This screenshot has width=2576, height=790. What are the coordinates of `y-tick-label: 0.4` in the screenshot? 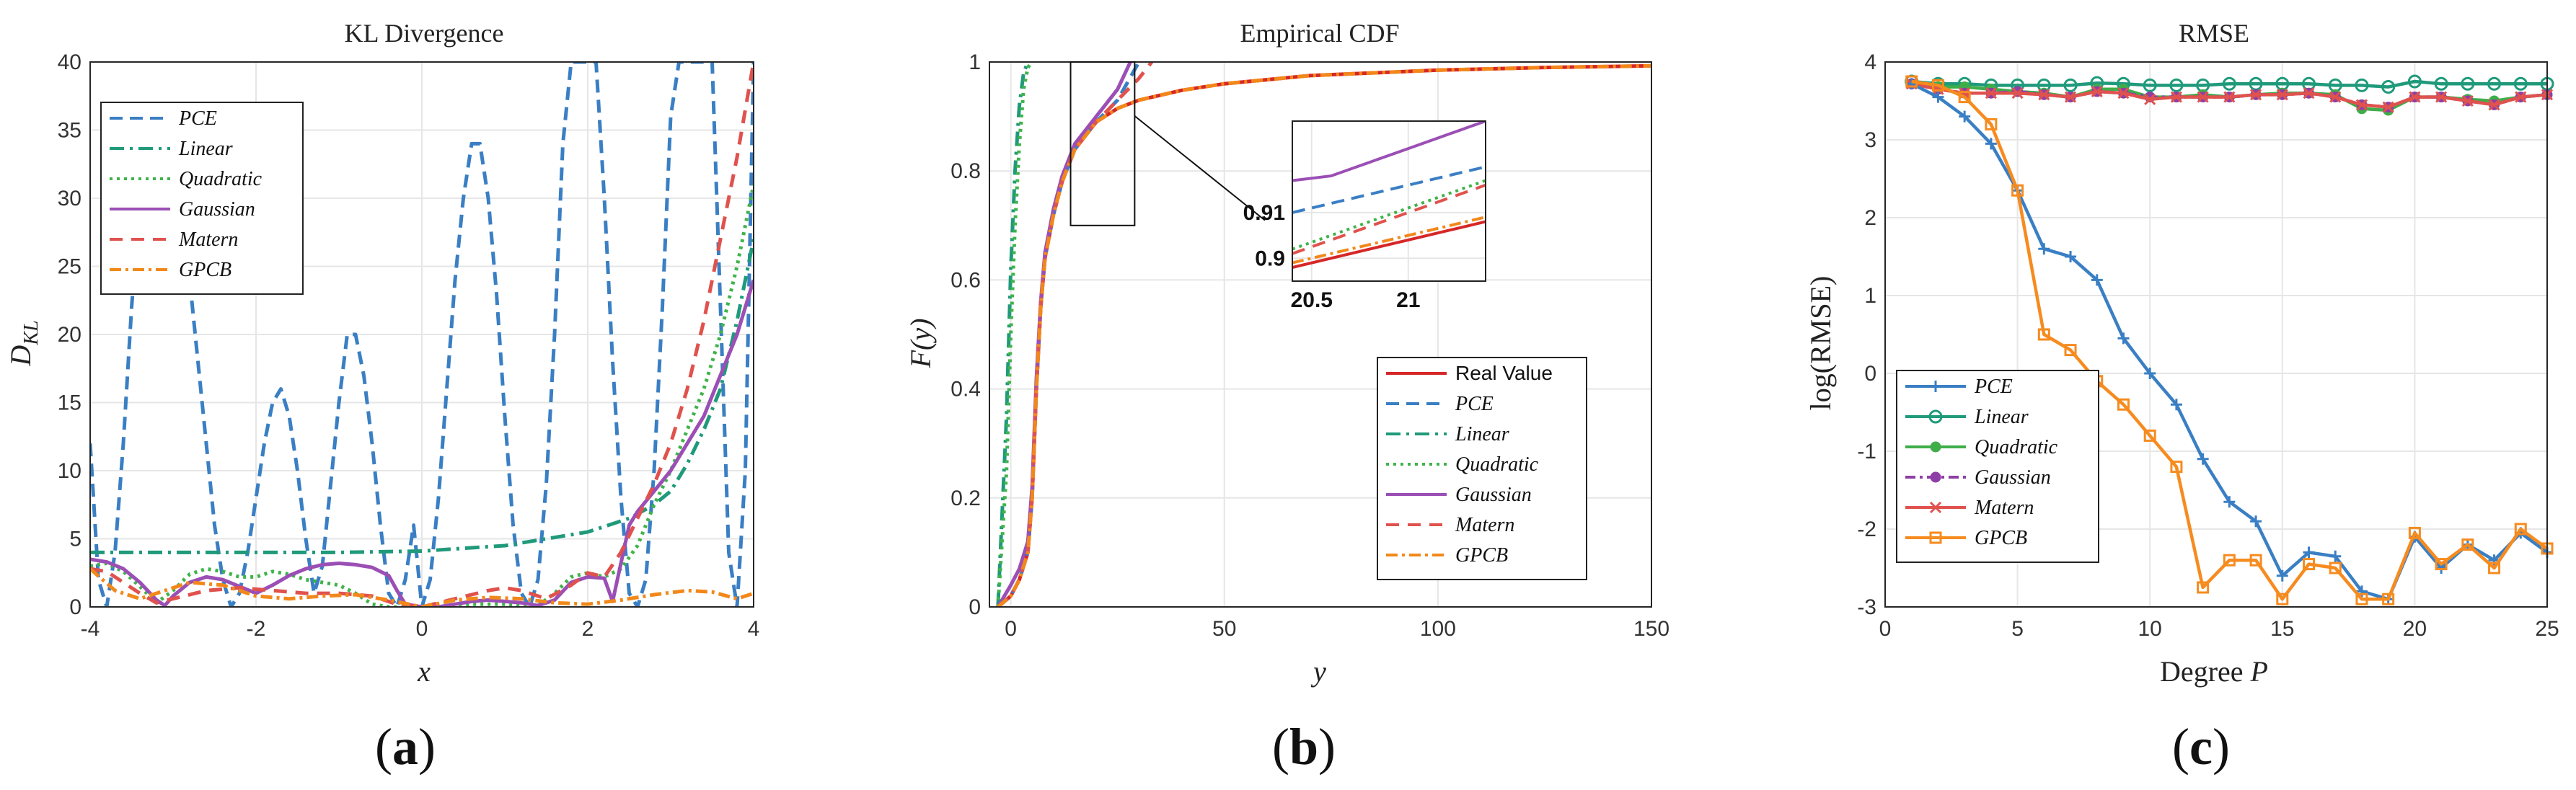 It's located at (965, 390).